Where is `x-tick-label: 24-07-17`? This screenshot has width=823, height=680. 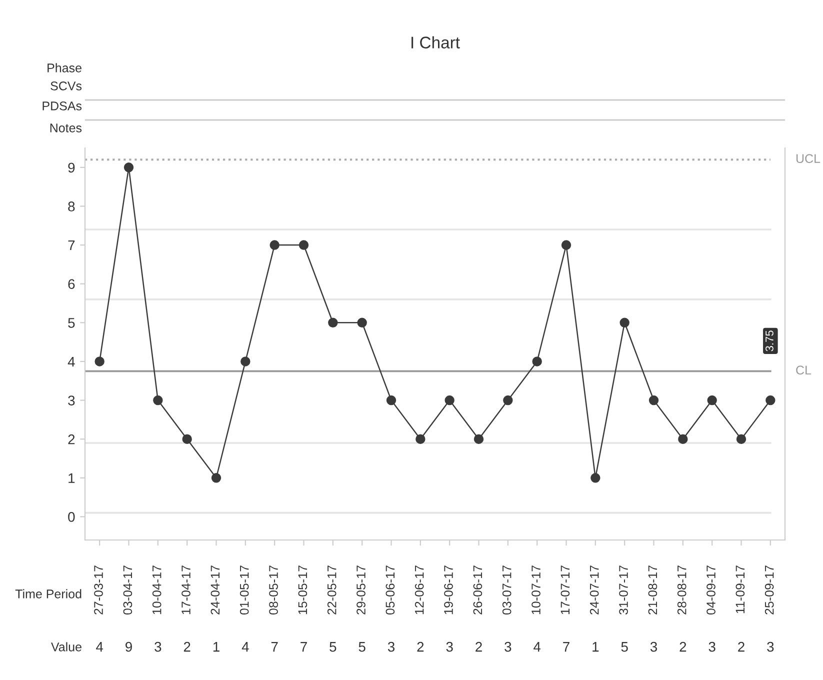
x-tick-label: 24-07-17 is located at coordinates (594, 590).